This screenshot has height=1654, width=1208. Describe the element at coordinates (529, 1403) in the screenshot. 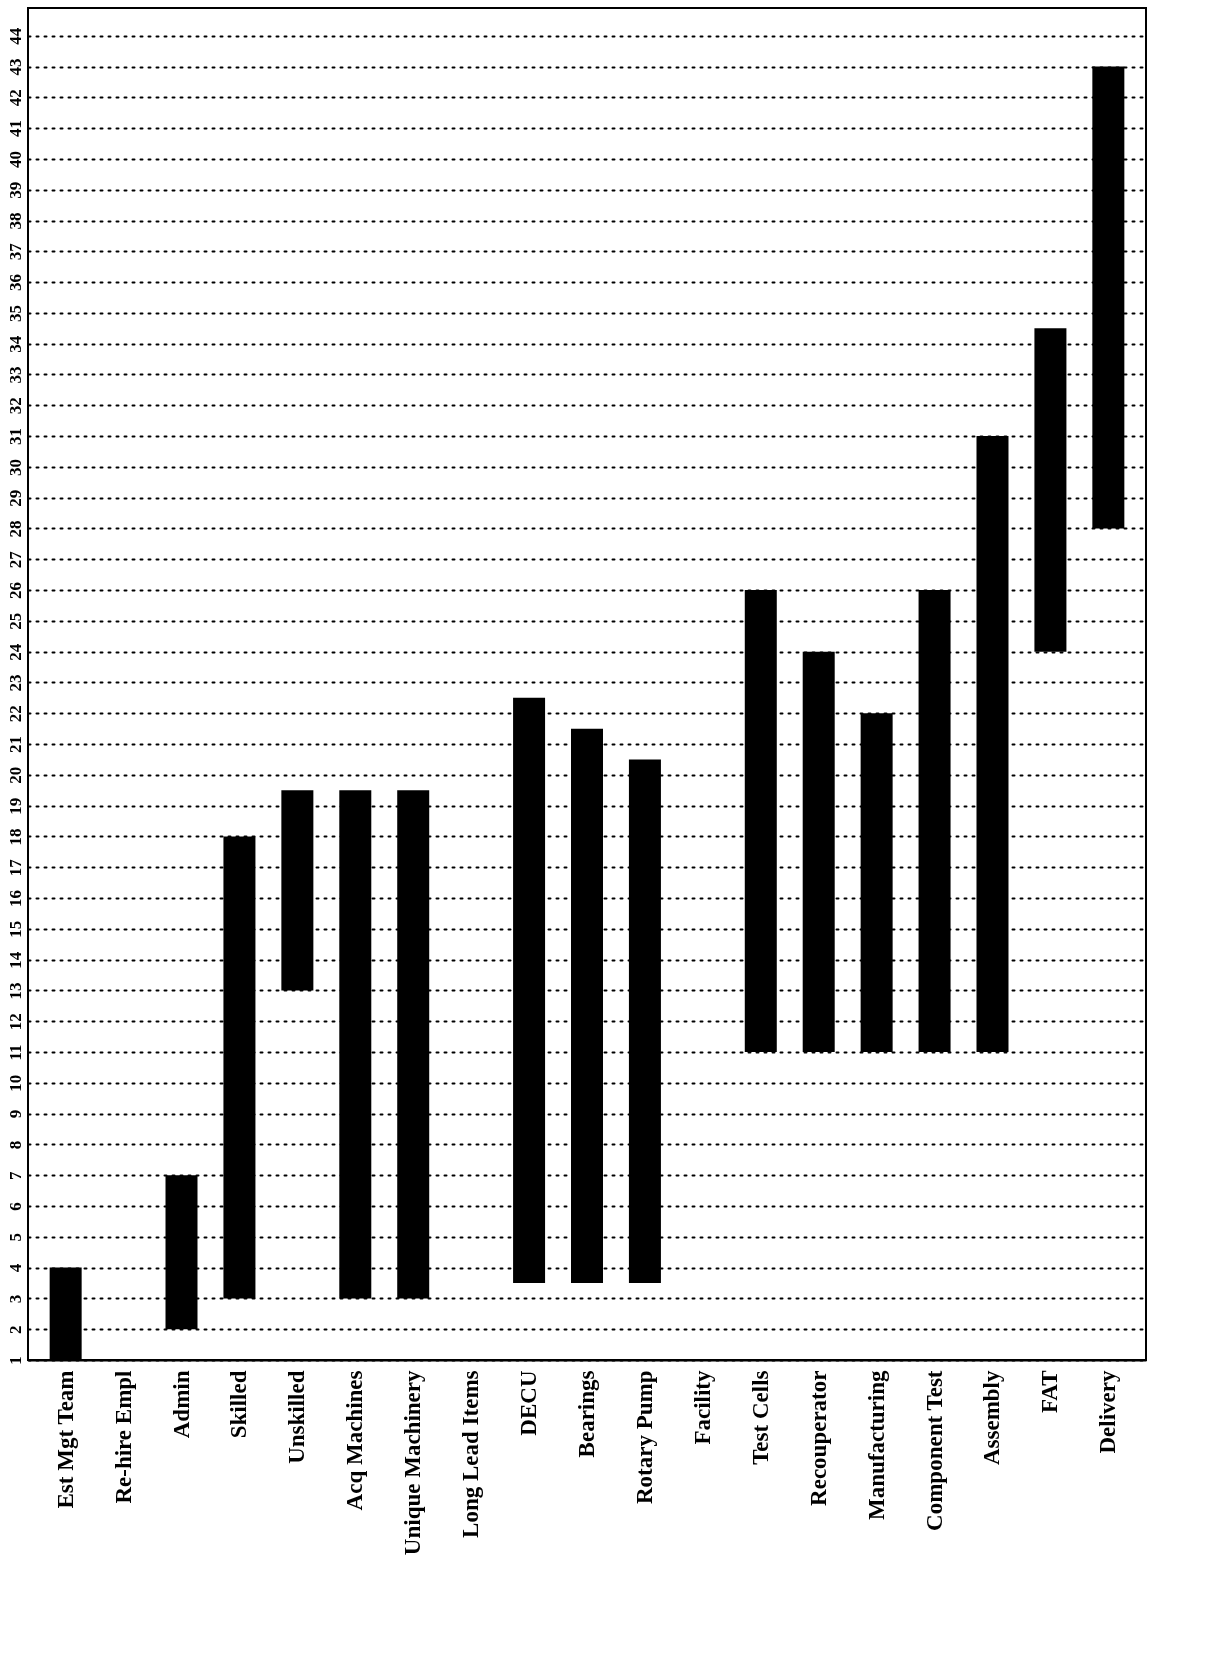

I see `x-tick-label: DECU` at that location.